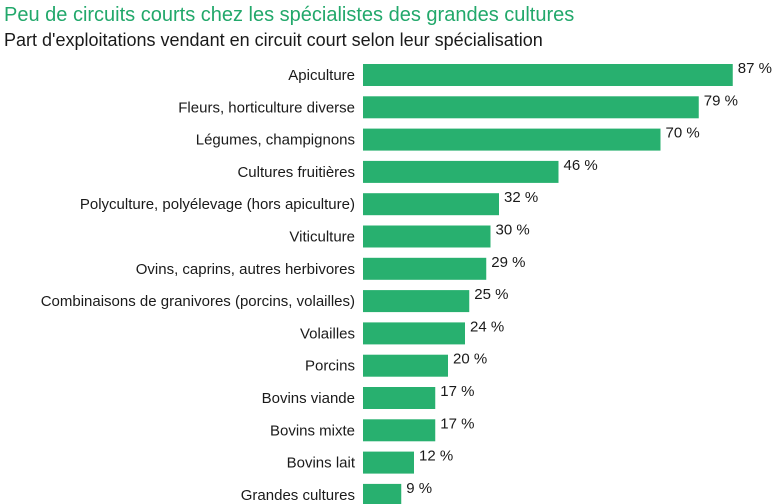  I want to click on category-label: Apiculture, so click(321, 75).